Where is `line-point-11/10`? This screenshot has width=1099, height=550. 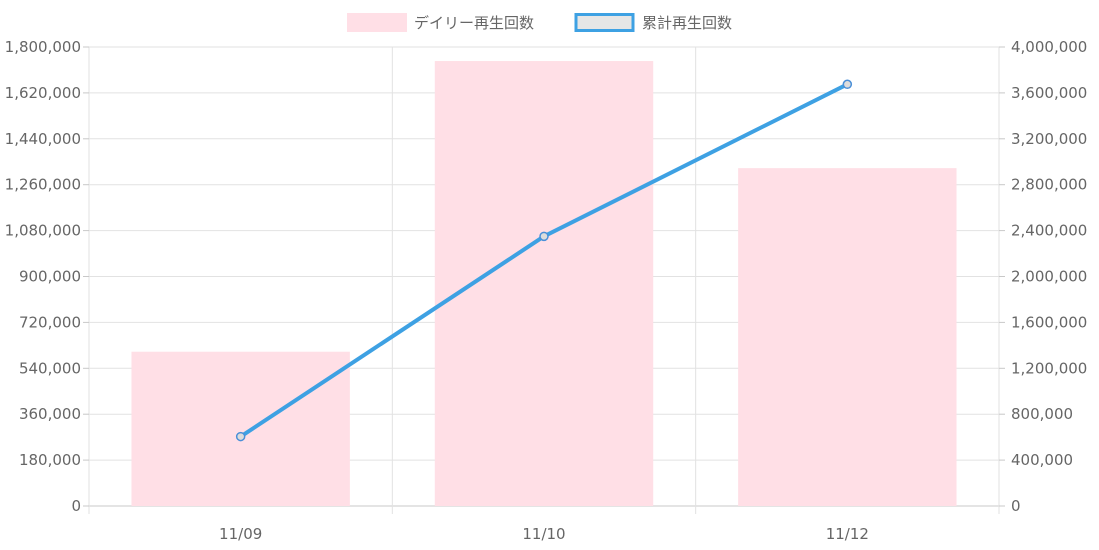 line-point-11/10 is located at coordinates (544, 236).